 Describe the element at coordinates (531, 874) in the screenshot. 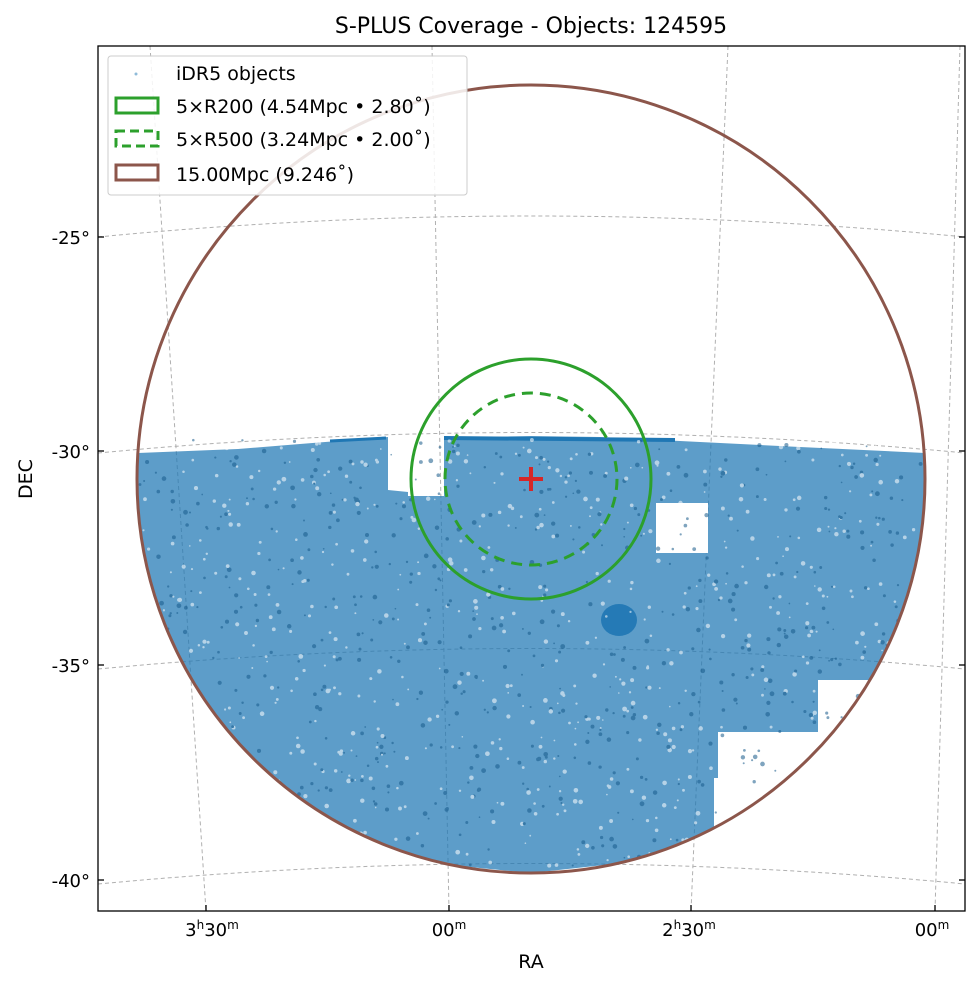

I see `dec-gridline-minus40` at that location.